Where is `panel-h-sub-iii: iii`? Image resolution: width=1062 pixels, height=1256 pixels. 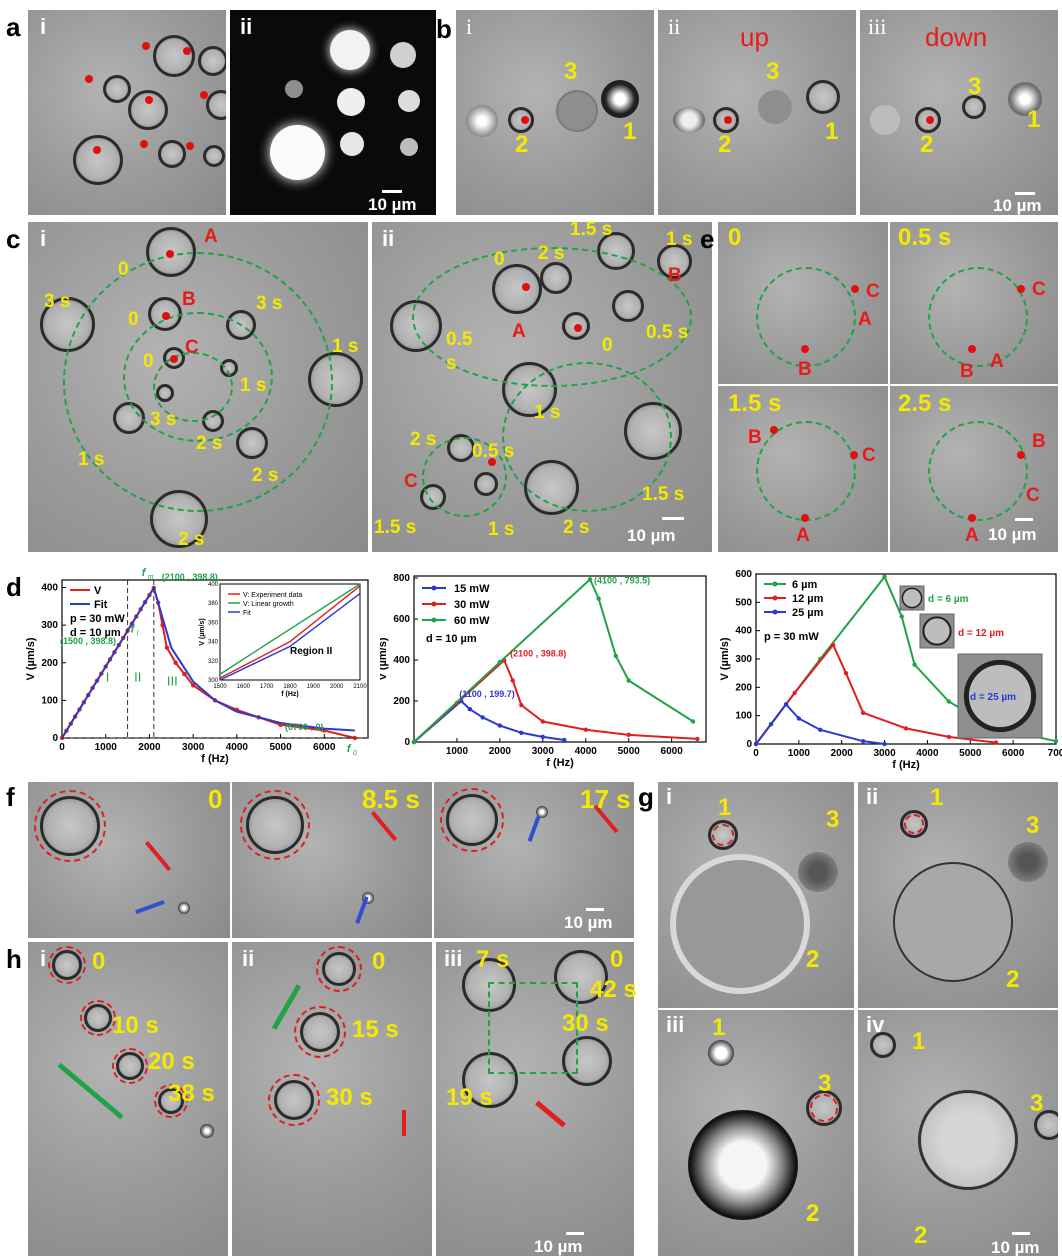
panel-h-sub-iii: iii is located at coordinates (453, 958).